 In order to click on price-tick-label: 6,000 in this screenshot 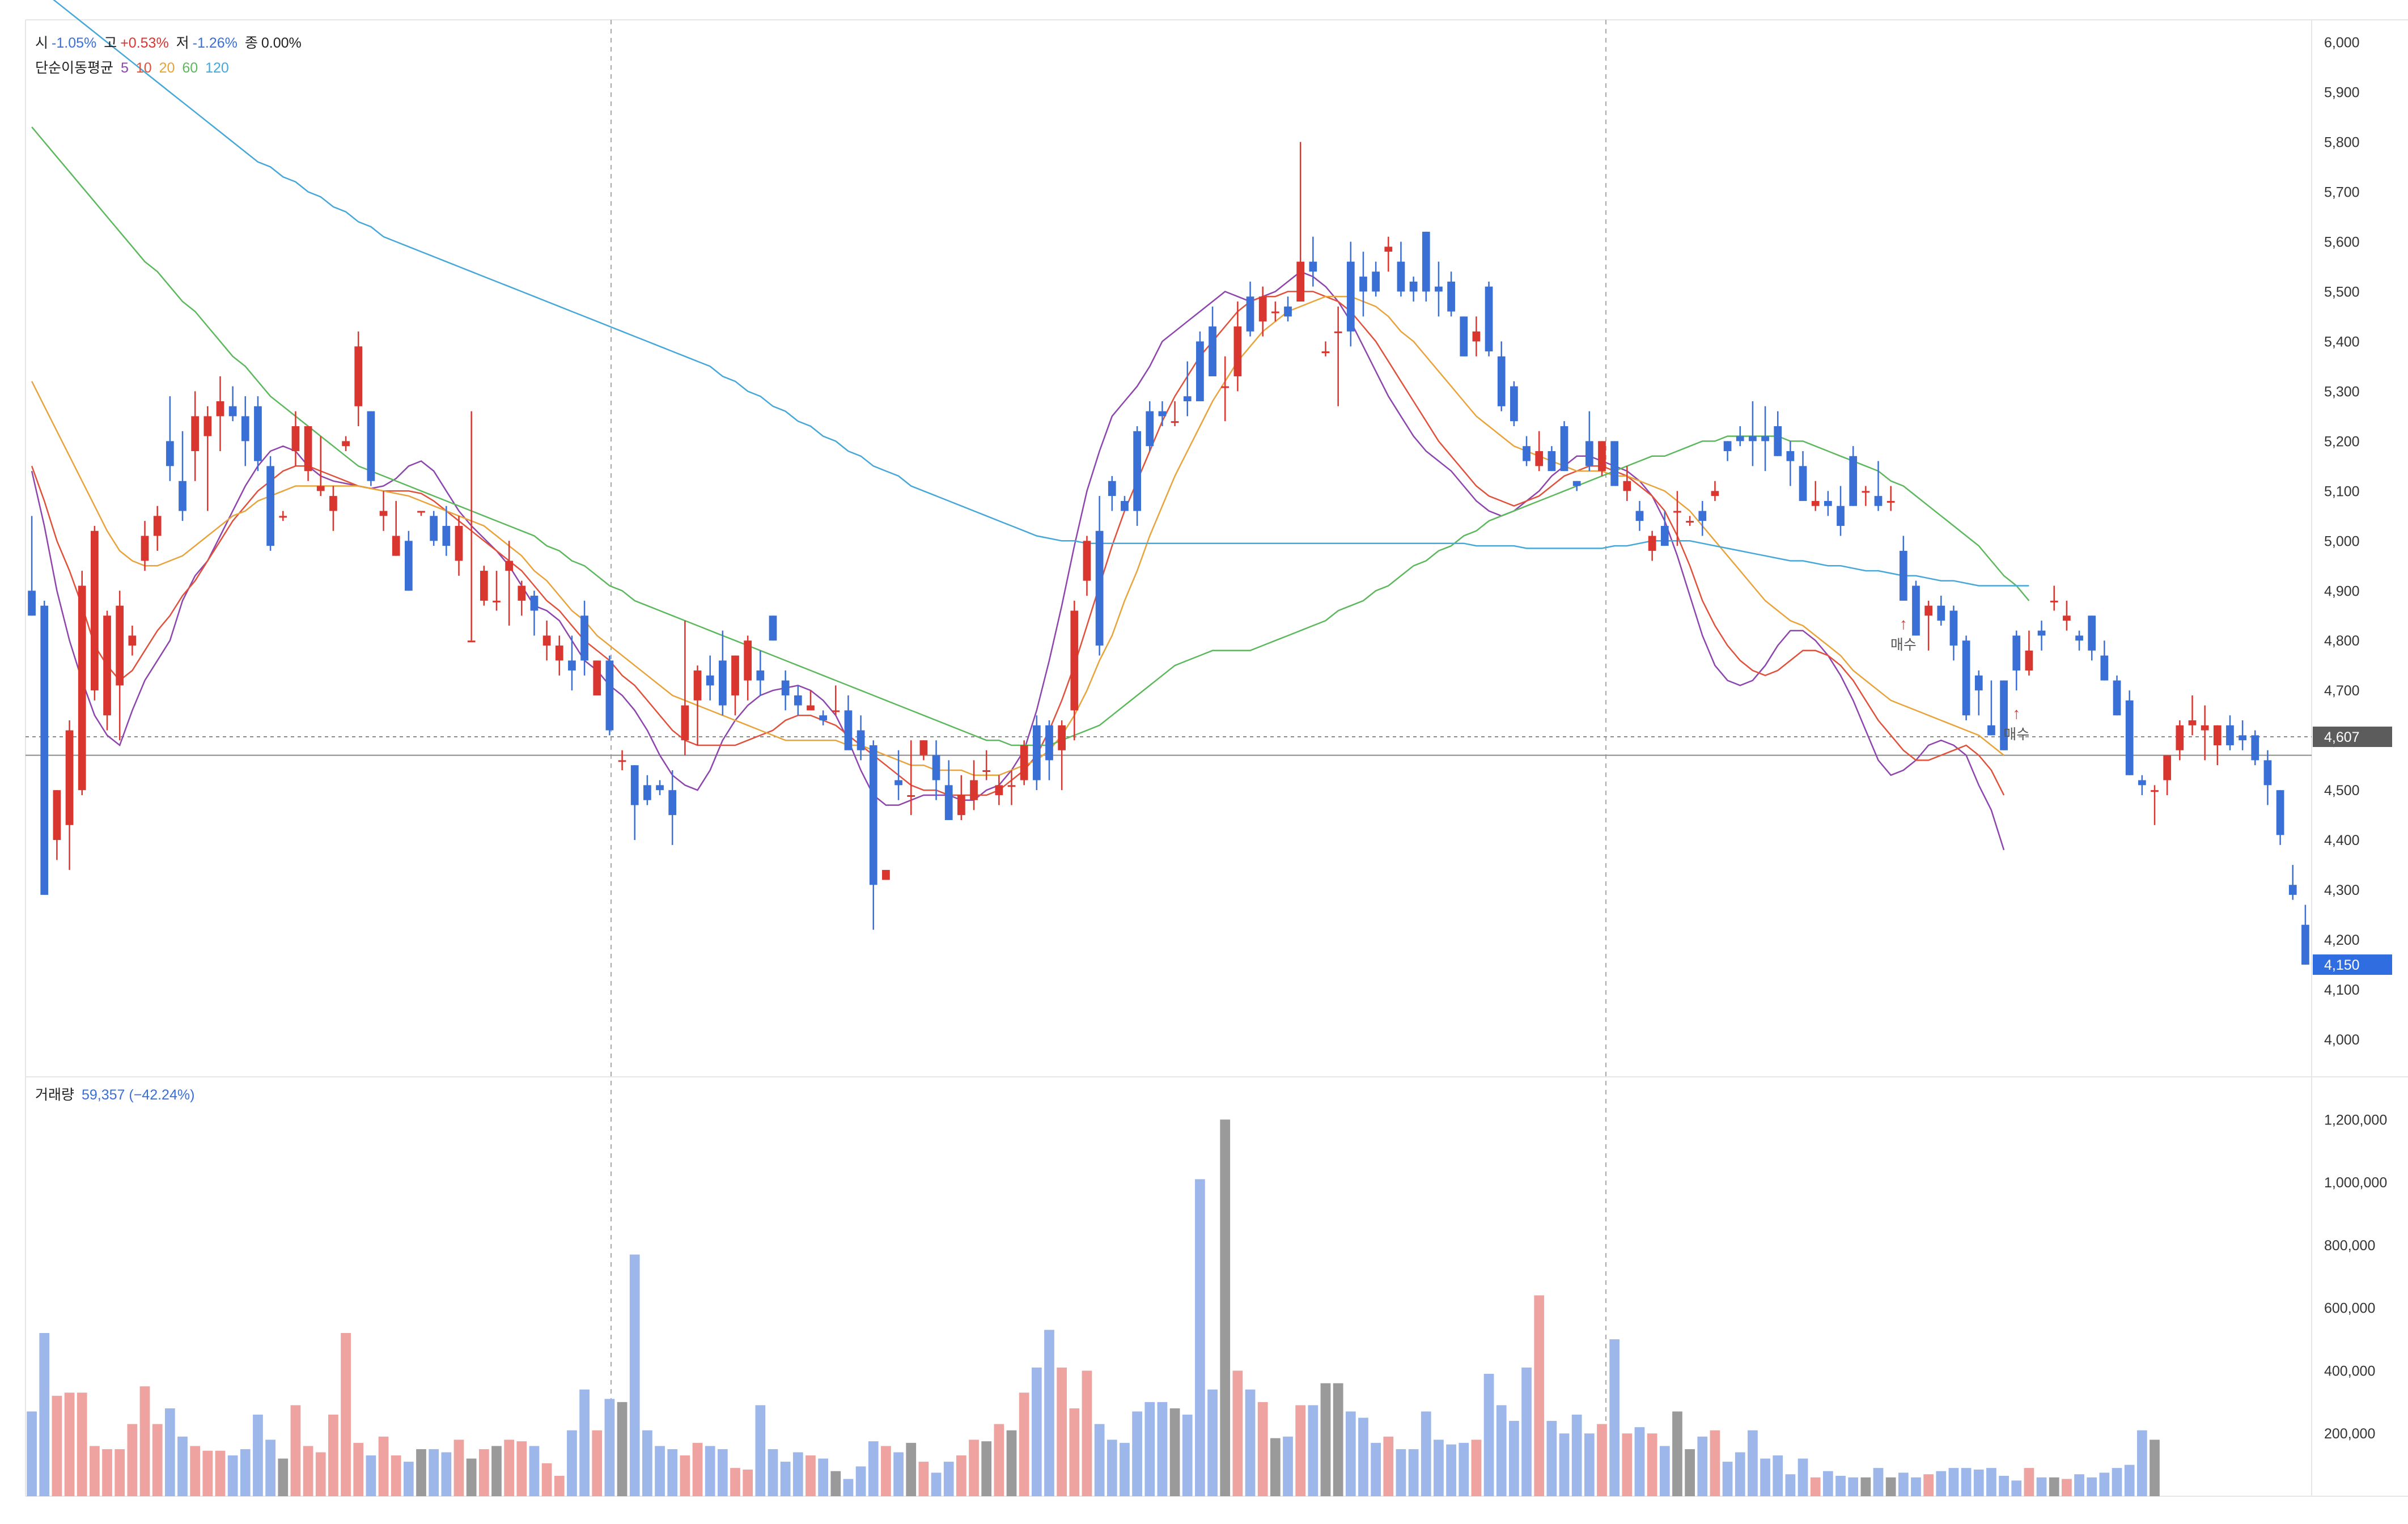, I will do `click(2342, 43)`.